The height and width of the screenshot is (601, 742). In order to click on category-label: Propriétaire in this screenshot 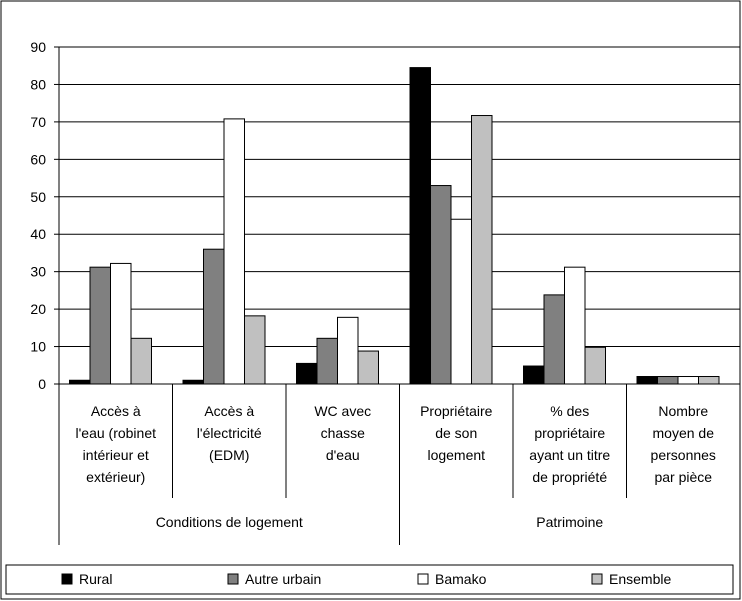, I will do `click(456, 411)`.